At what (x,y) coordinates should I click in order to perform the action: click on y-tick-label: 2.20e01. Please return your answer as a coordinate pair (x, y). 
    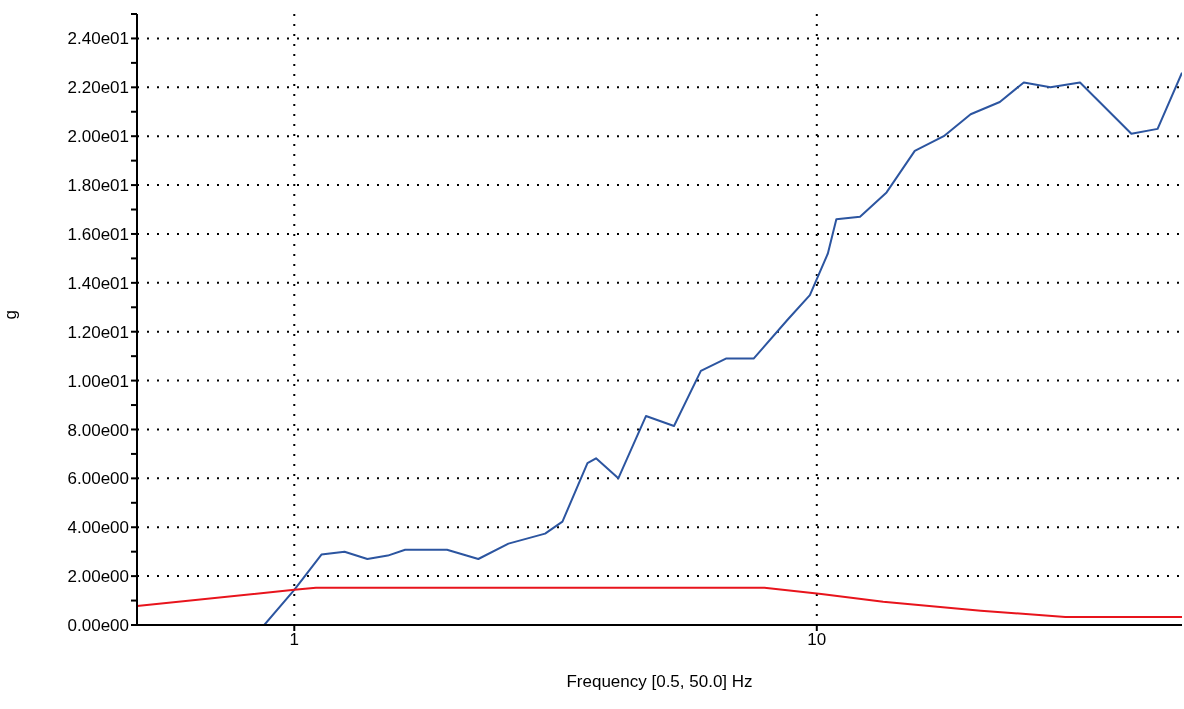
    Looking at the image, I should click on (98, 88).